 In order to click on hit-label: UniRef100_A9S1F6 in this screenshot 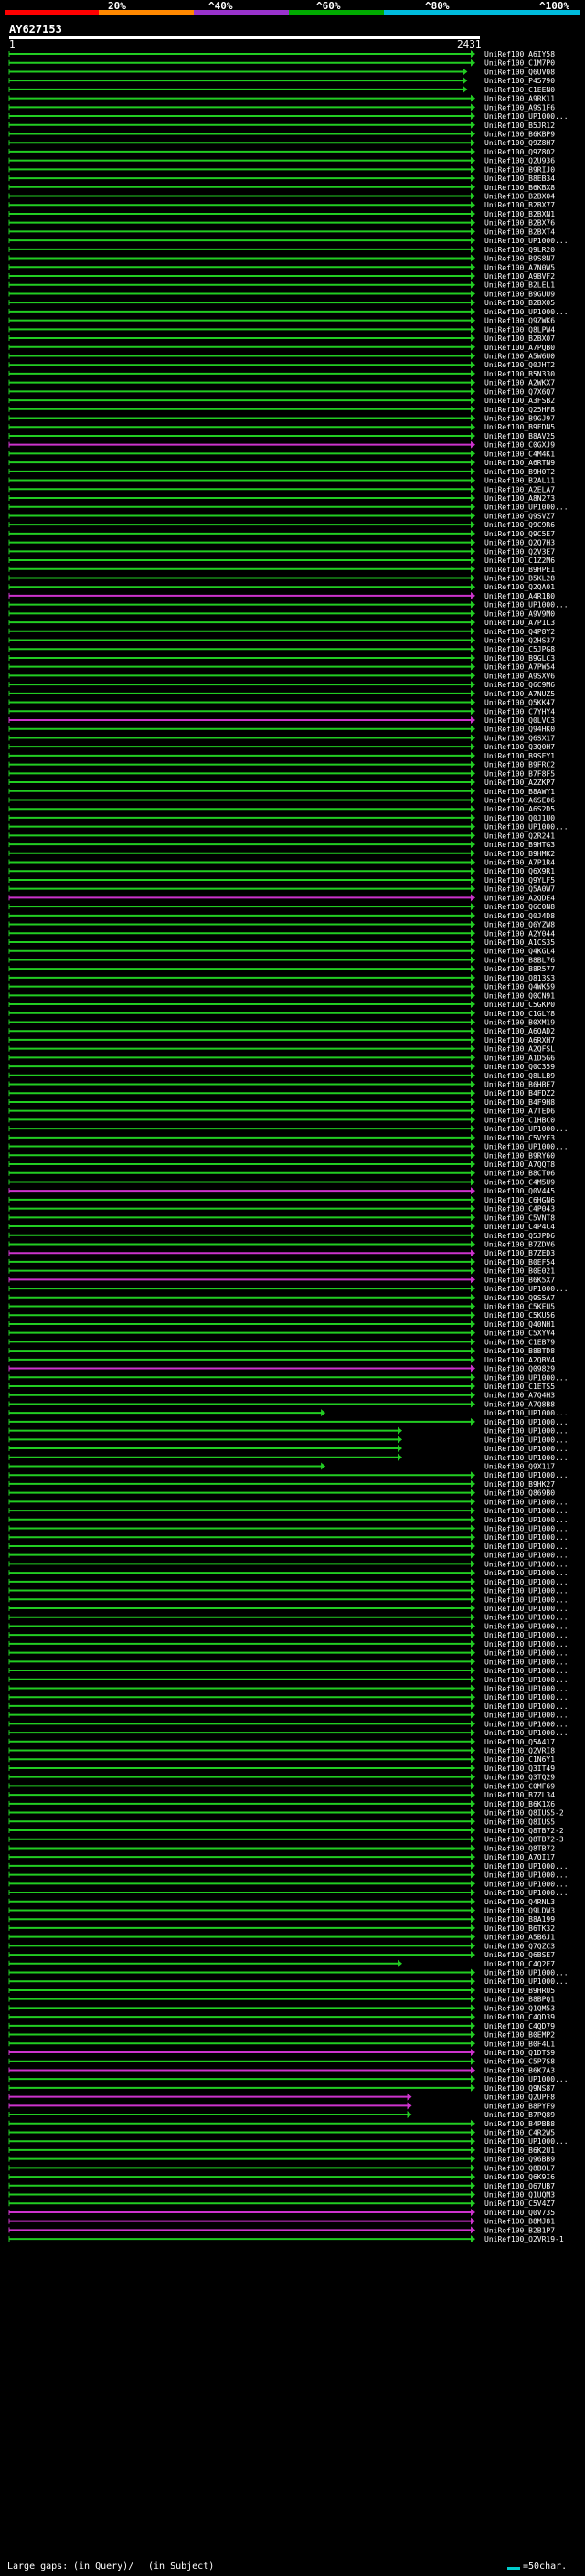, I will do `click(519, 107)`.